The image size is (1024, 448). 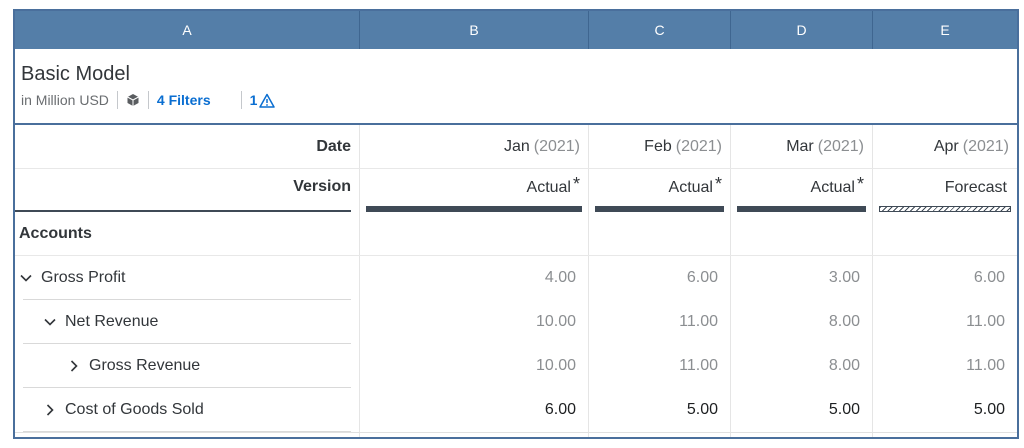 I want to click on row-label: Gross Profit, so click(x=83, y=277).